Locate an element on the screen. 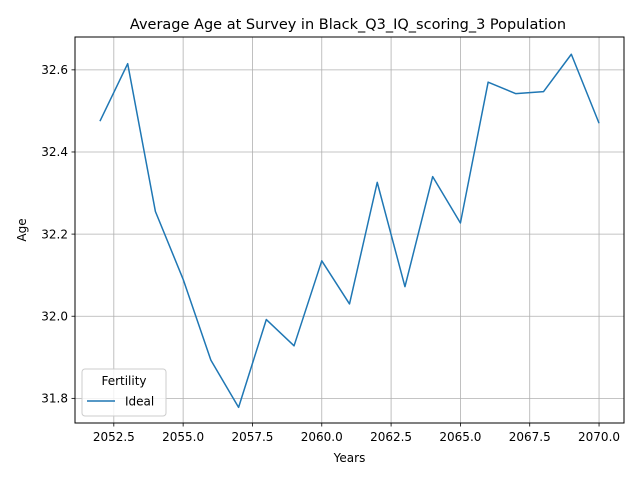 The image size is (640, 480). y-axis-label: Age is located at coordinates (22, 229).